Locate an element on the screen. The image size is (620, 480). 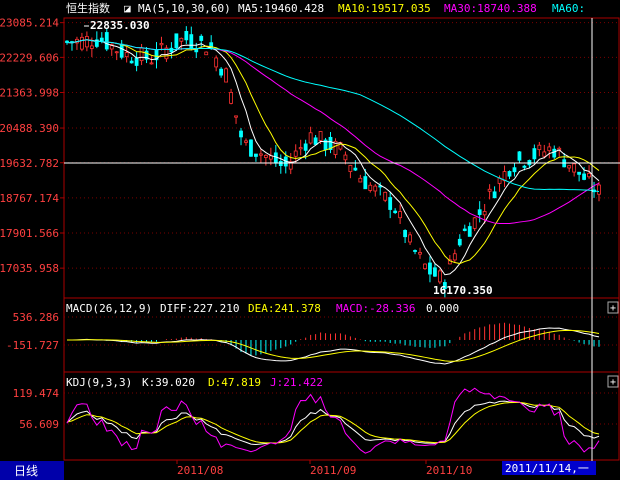
macd-tick-label: 536.286 is located at coordinates (36, 317).